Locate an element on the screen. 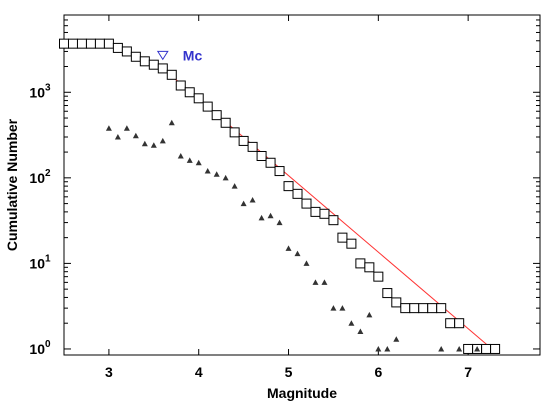 The width and height of the screenshot is (550, 408). y-tick-label: 10¹ is located at coordinates (40, 262).